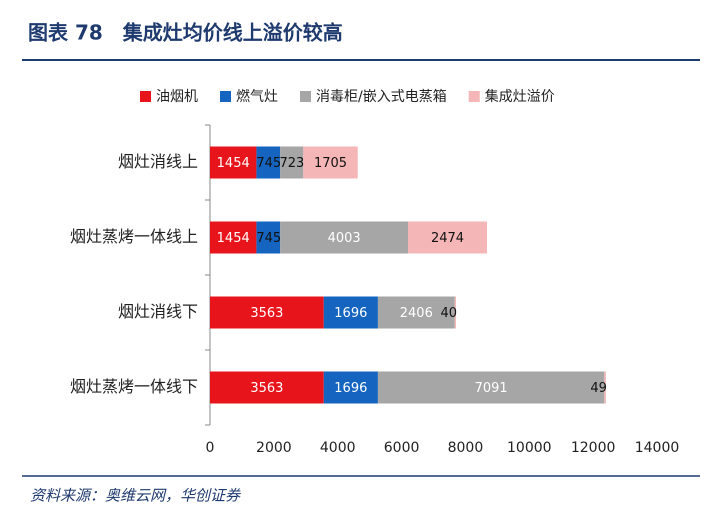 The width and height of the screenshot is (716, 526). I want to click on data-label: 2474, so click(447, 238).